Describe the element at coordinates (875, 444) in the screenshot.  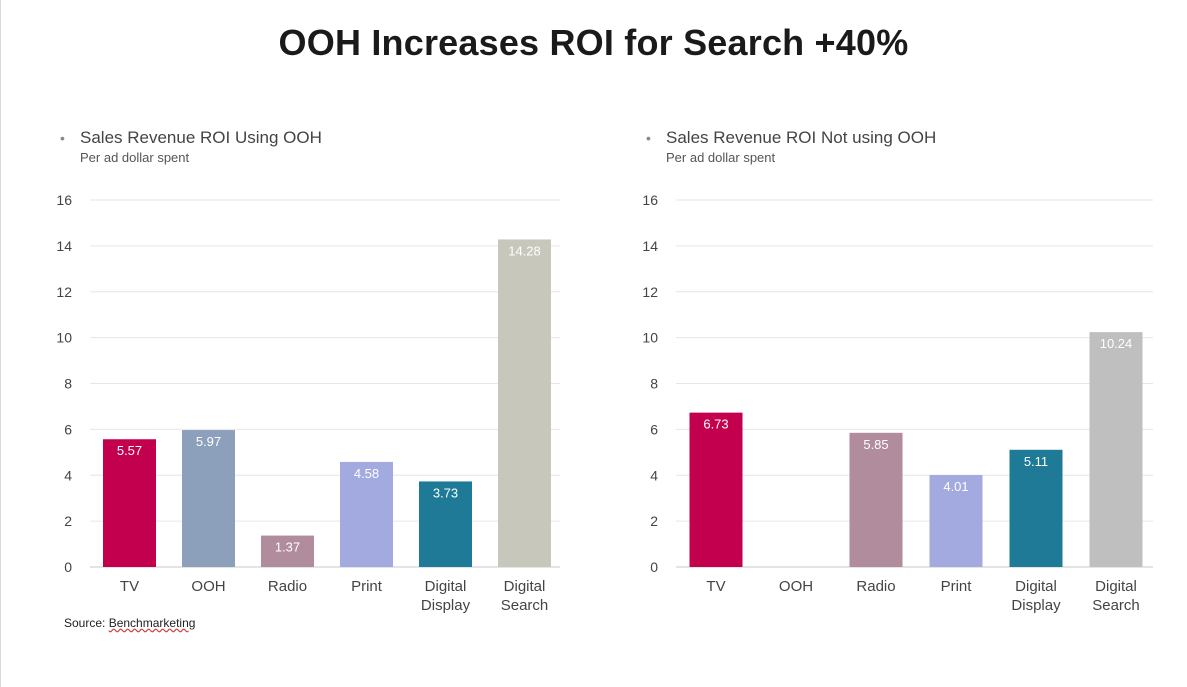
I see `data-label: 5.85` at that location.